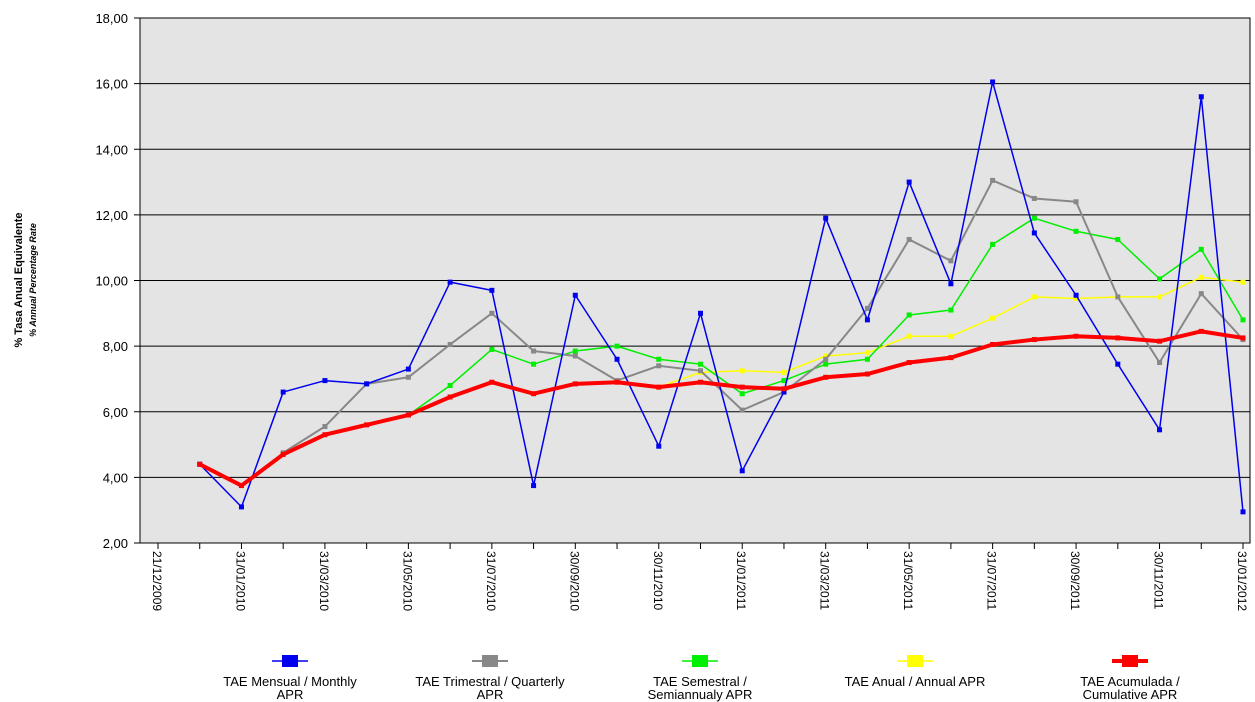 The height and width of the screenshot is (702, 1255). Describe the element at coordinates (658, 580) in the screenshot. I see `x-tick-label: 30/11/2010` at that location.